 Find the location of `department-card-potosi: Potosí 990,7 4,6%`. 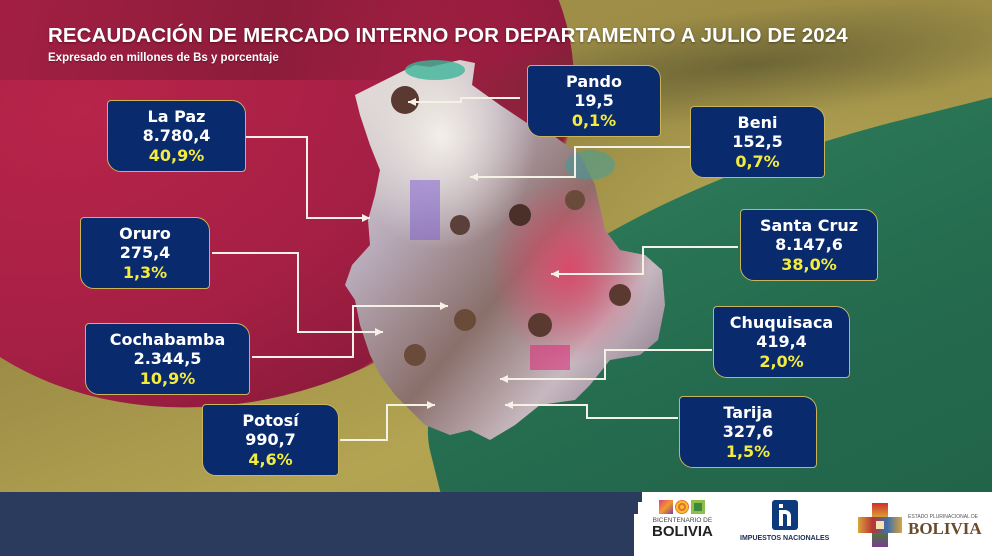

department-card-potosi: Potosí 990,7 4,6% is located at coordinates (270, 440).